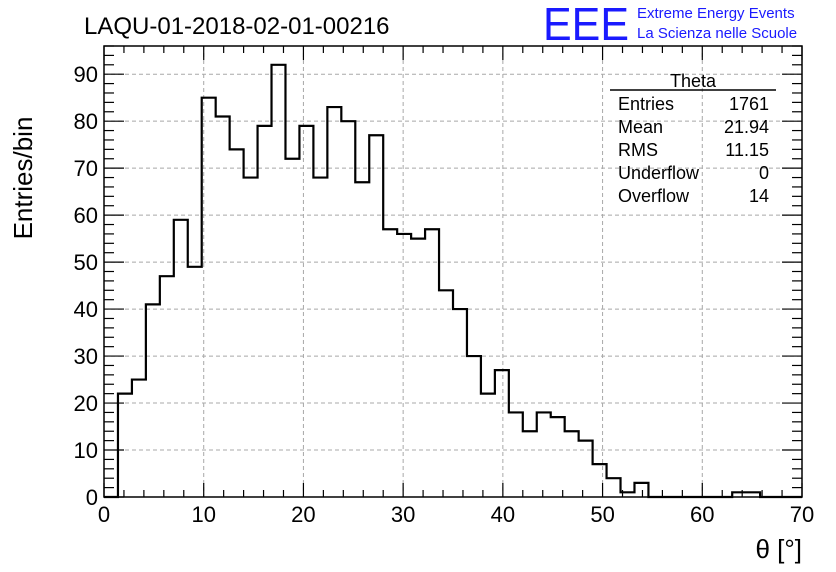  I want to click on y-tick-label: 20, so click(86, 403).